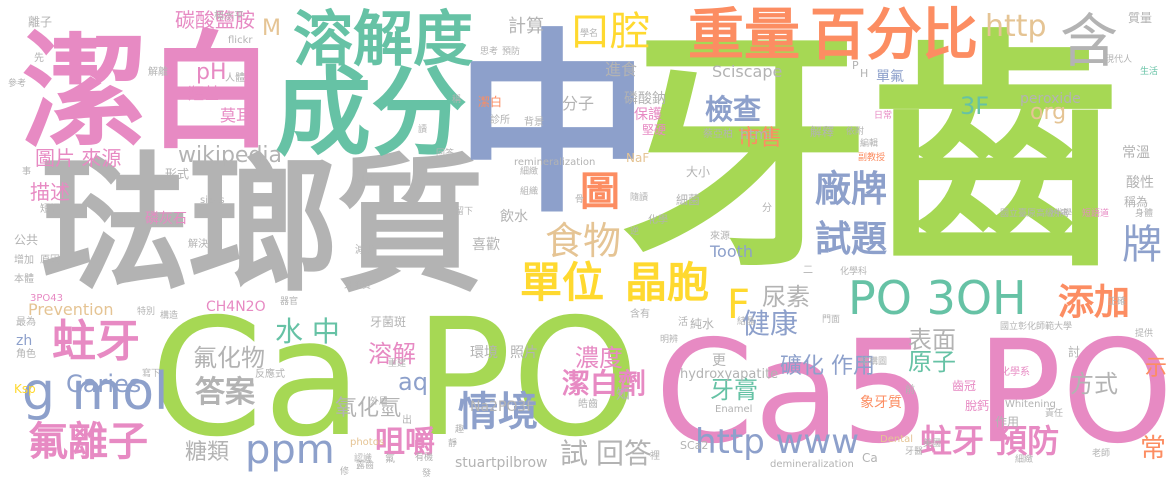 The width and height of the screenshot is (1175, 482). Describe the element at coordinates (464, 212) in the screenshot. I see `word-leave: 留下` at that location.